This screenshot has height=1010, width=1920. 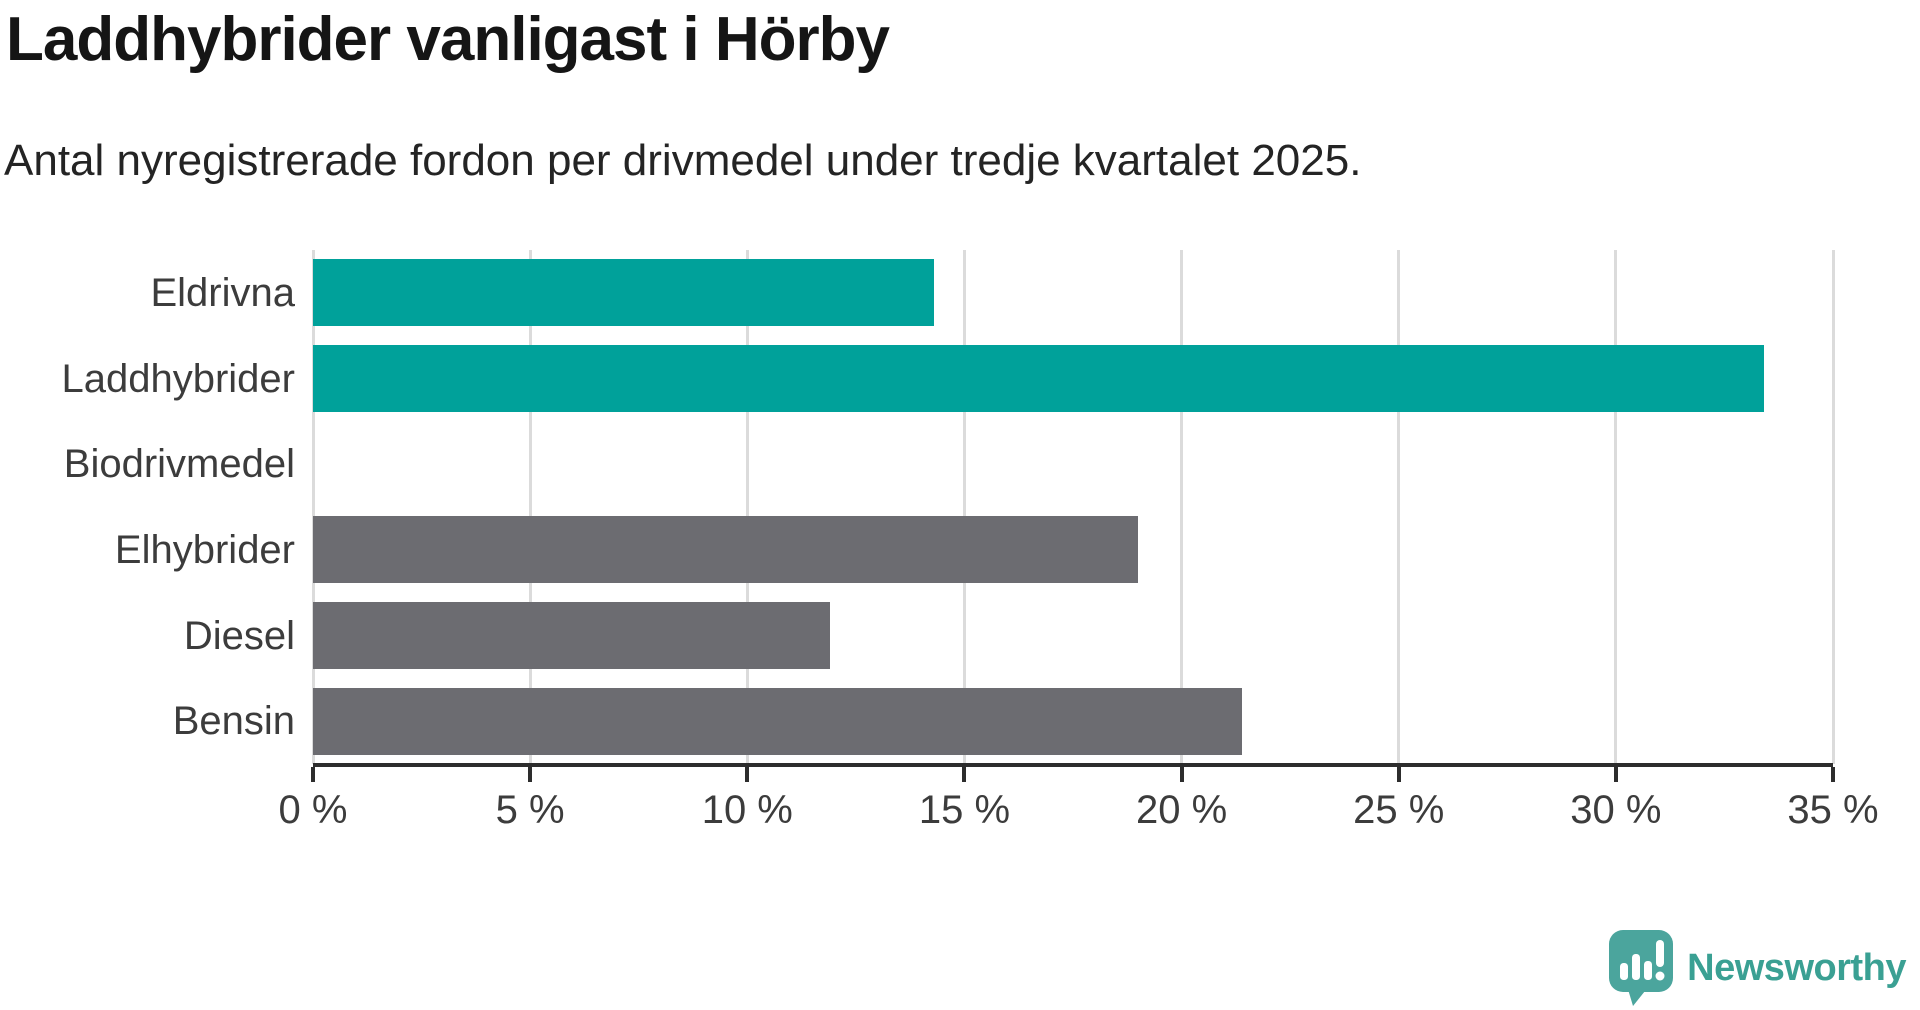 I want to click on x-tick-label-5: 5 %, so click(x=530, y=810).